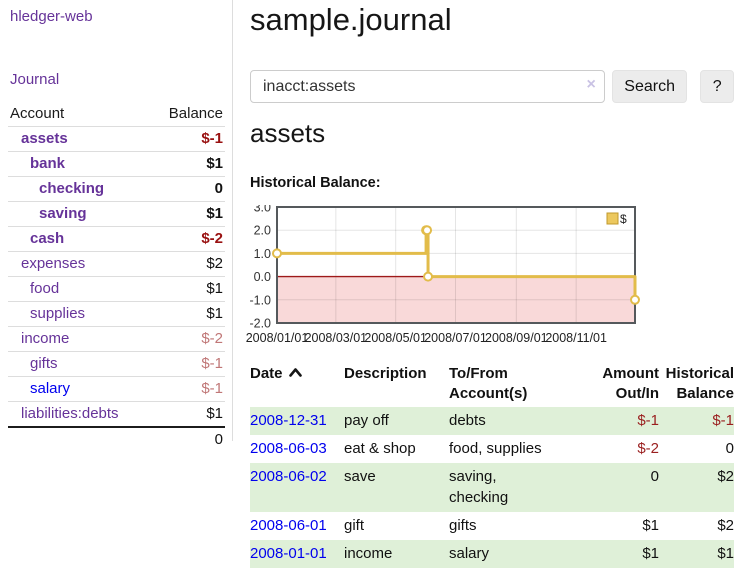 This screenshot has width=742, height=582. I want to click on account-row: assets $-1, so click(116, 139).